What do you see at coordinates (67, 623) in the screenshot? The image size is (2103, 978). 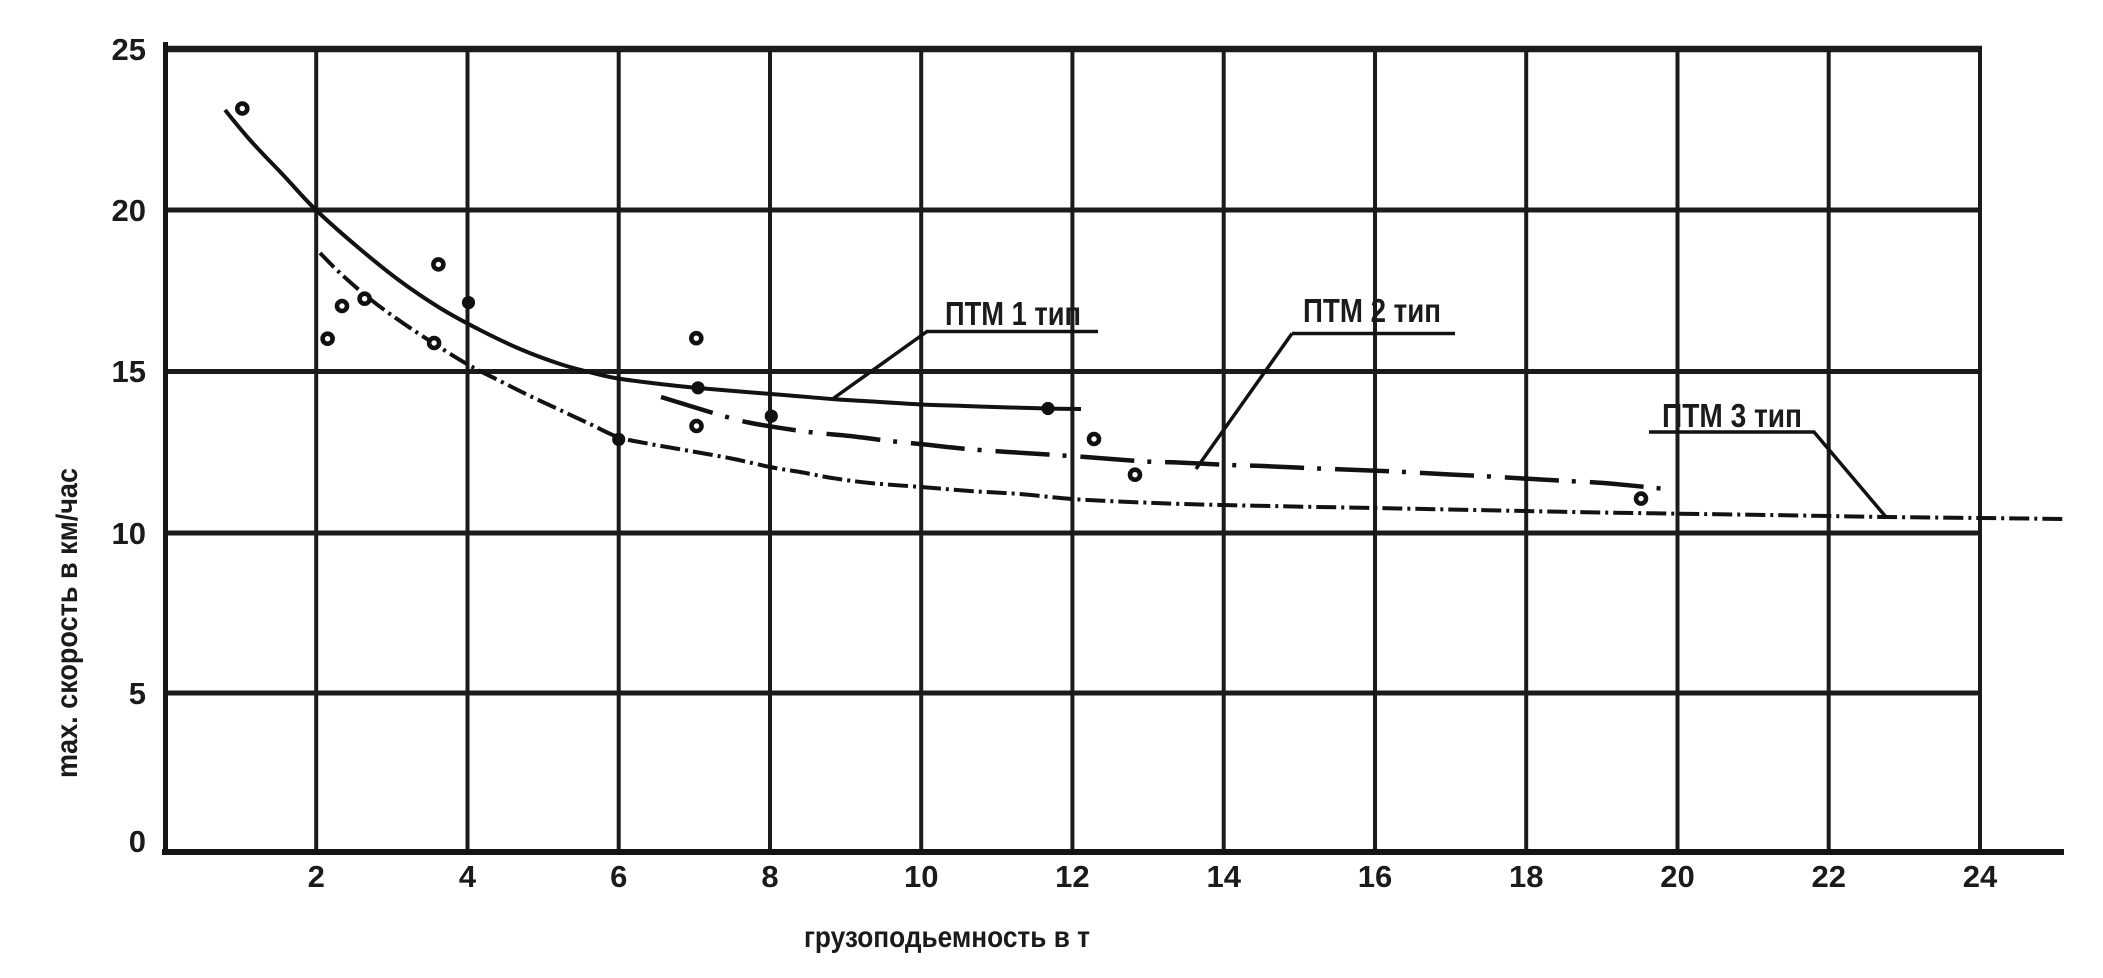 I see `svg-text: max. скорость в км/час` at bounding box center [67, 623].